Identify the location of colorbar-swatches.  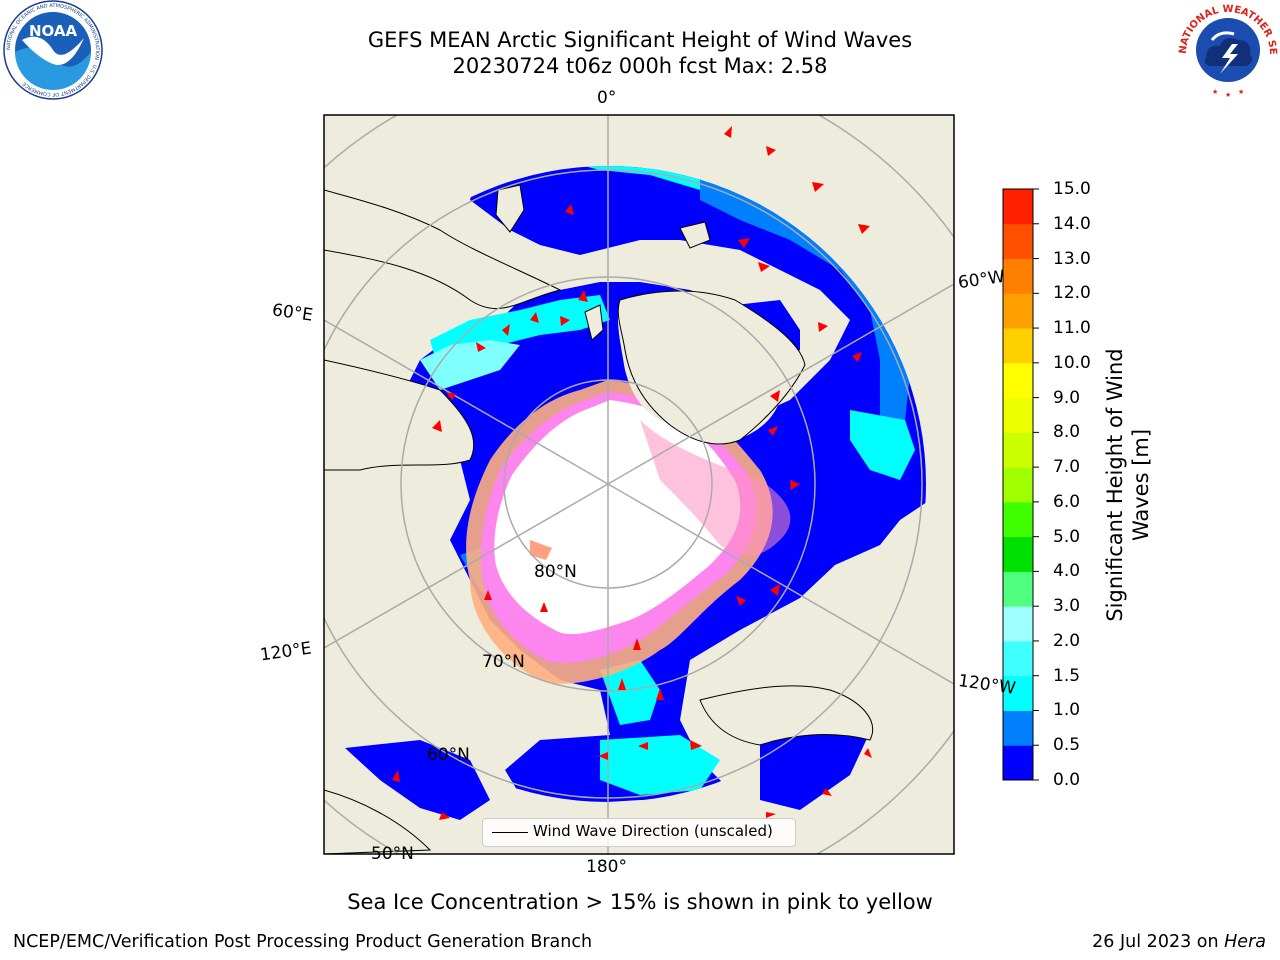
(1018, 485).